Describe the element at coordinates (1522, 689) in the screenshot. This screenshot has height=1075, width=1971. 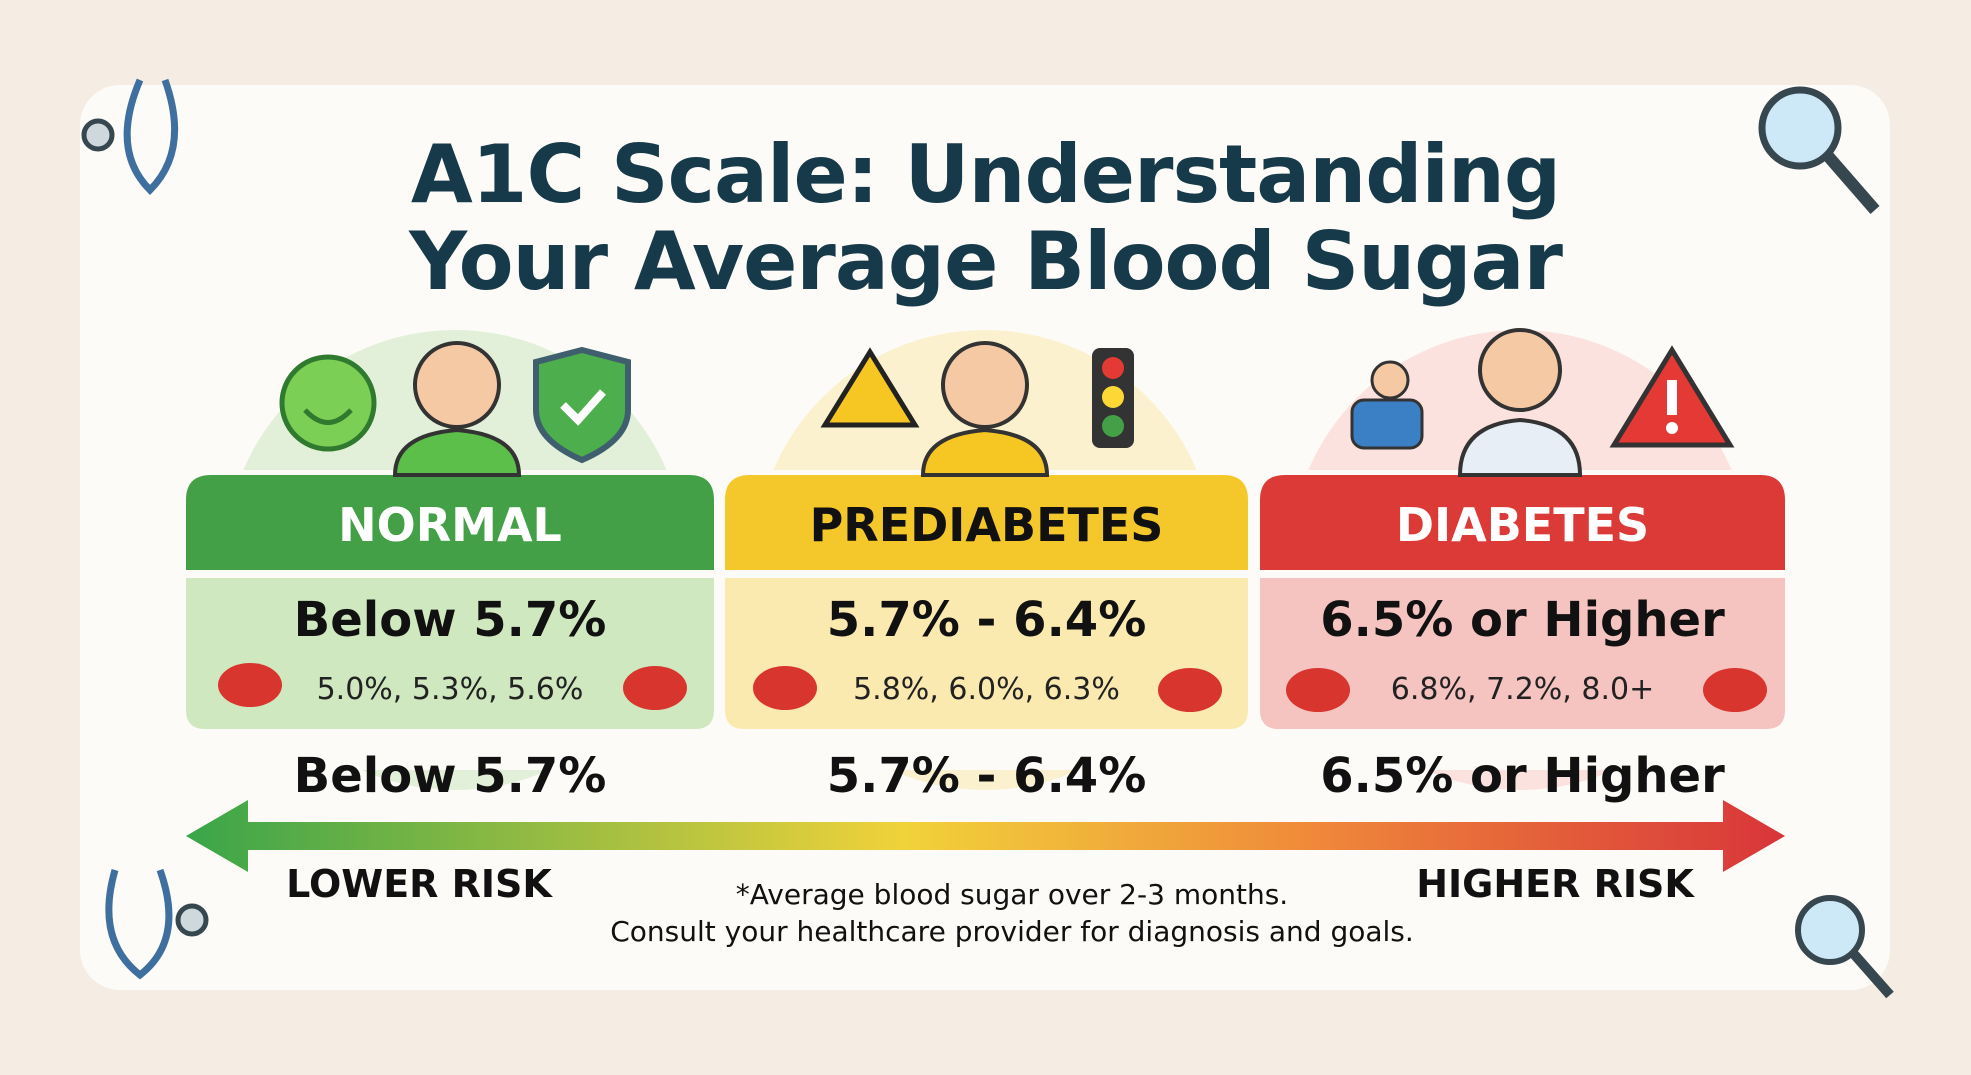
I see `category-examples: 6.8%, 7.2%, 8.0+` at that location.